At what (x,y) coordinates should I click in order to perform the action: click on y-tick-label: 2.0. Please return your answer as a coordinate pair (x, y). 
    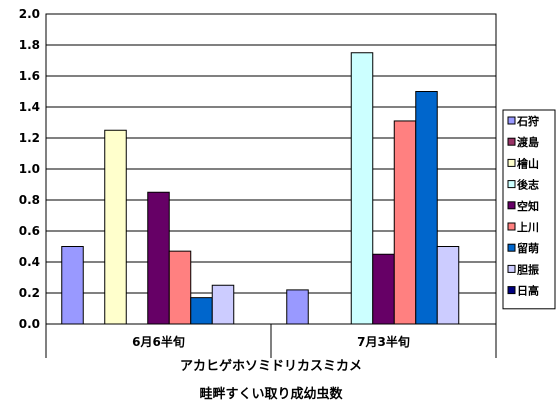
    Looking at the image, I should click on (29, 14).